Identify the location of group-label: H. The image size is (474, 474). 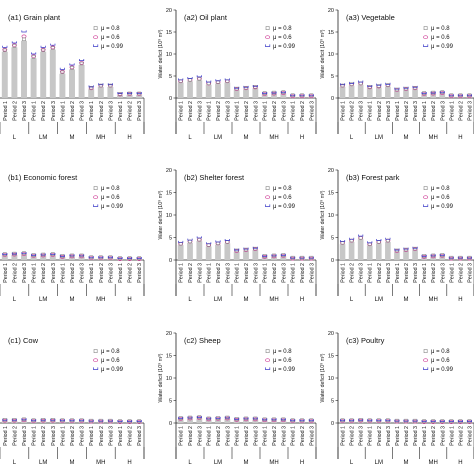
(460, 138).